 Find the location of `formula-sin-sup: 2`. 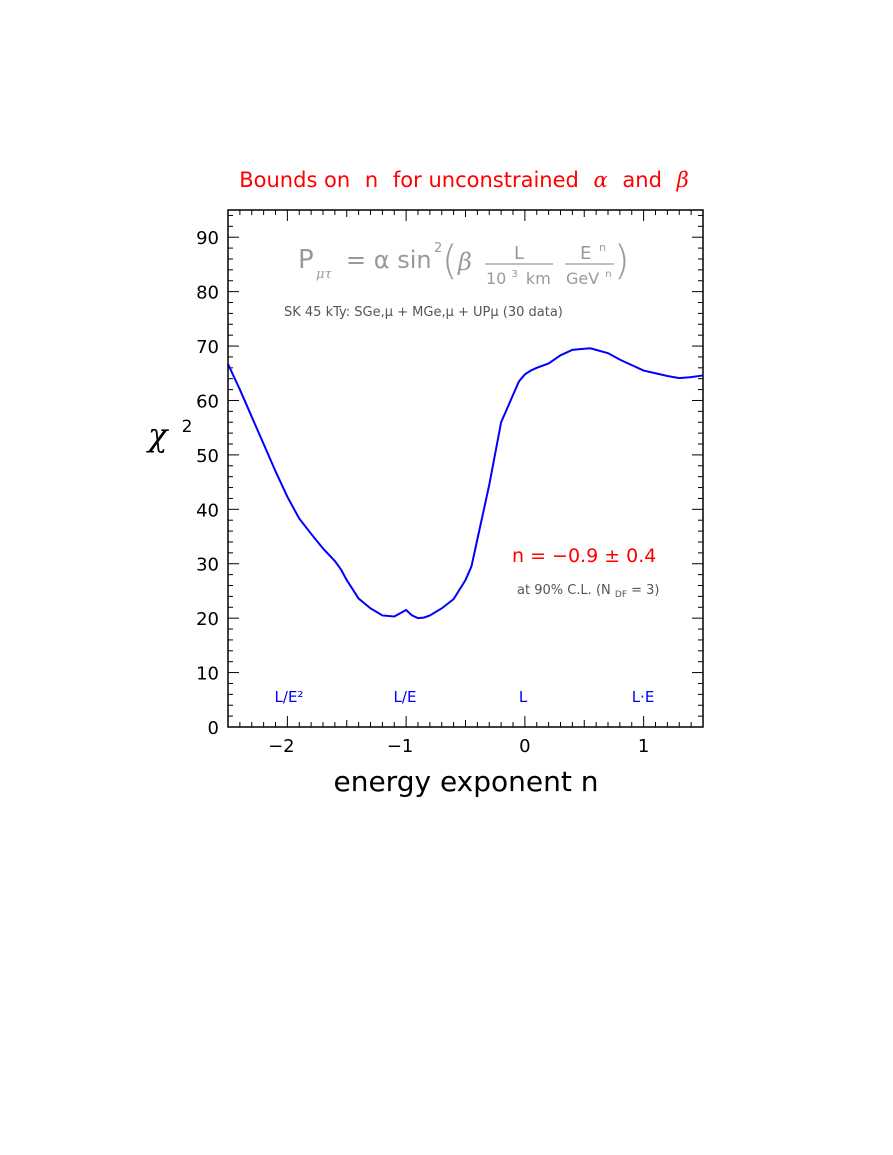

formula-sin-sup: 2 is located at coordinates (438, 248).